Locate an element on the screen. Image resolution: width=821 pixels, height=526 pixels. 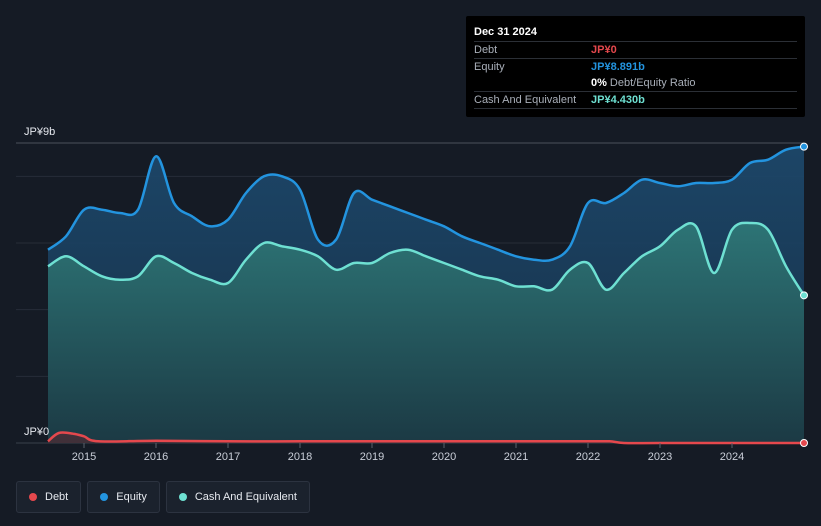
x-tick-label-2023: 2023 is located at coordinates (660, 457).